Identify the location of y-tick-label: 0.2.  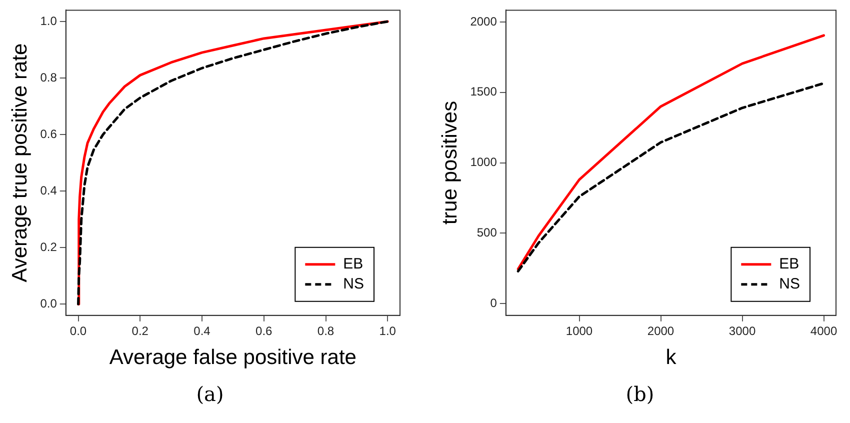
(49, 247).